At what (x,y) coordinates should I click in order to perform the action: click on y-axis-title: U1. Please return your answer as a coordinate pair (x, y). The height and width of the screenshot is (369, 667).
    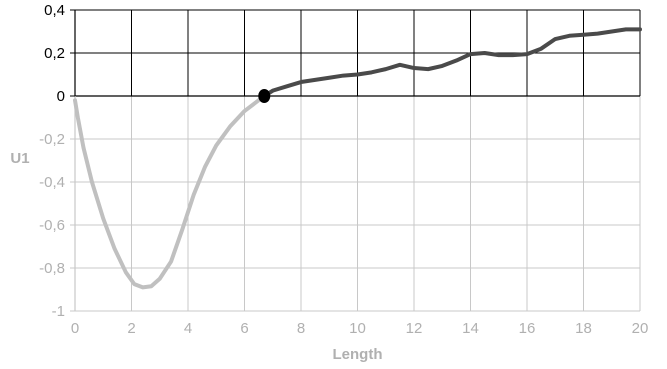
    Looking at the image, I should click on (19, 158).